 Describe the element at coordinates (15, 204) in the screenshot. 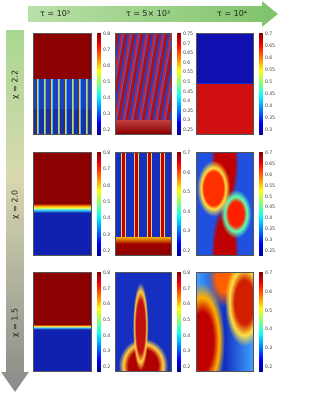

I see `row-label: χ = 2.0` at that location.